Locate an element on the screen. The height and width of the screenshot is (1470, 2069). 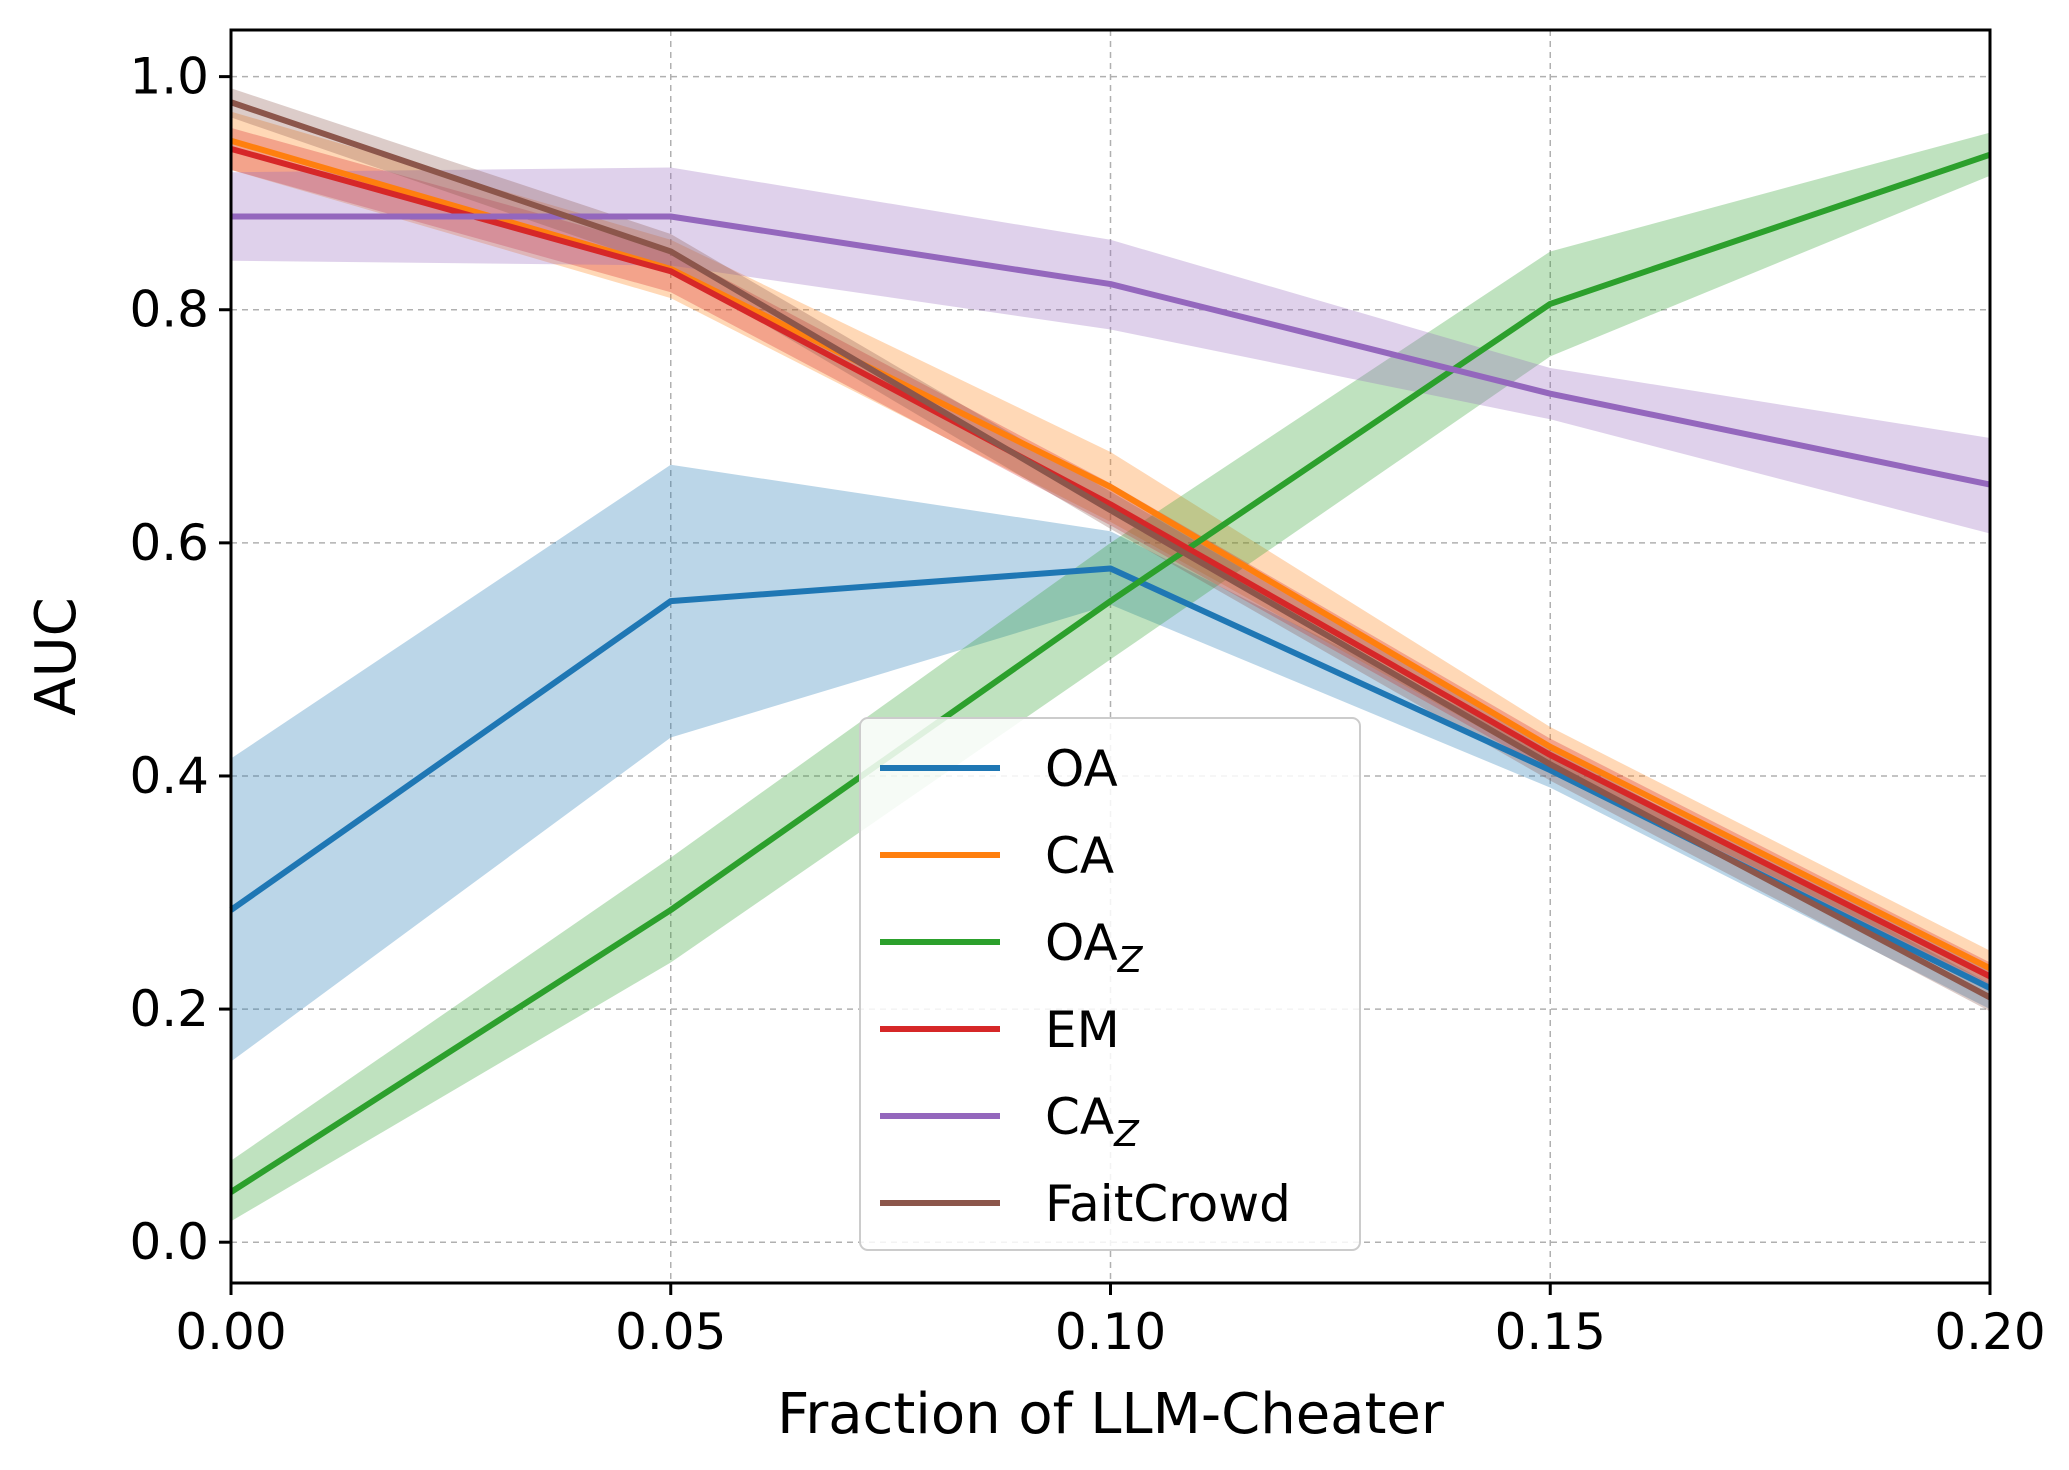
y-axis-ticks: 0.0 0.2 0.4 0.6 0.8 1.0 is located at coordinates (180, 659).